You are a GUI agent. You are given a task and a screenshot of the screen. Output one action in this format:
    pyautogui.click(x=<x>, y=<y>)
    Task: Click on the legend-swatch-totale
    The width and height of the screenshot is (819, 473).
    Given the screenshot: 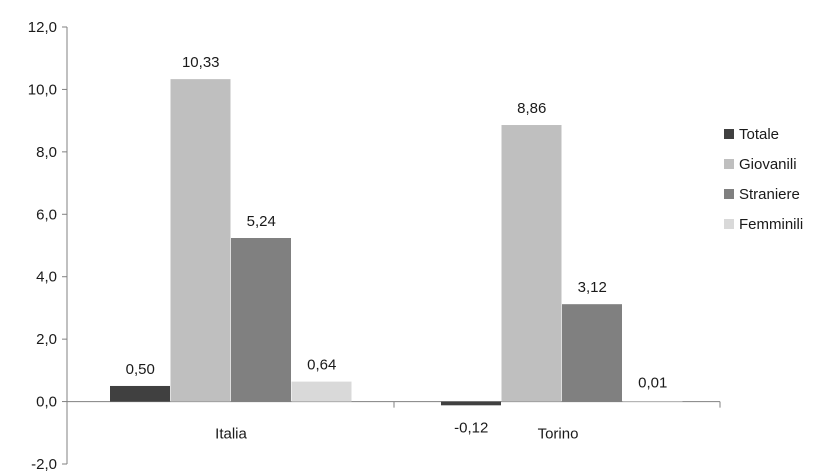 What is the action you would take?
    pyautogui.click(x=729, y=134)
    